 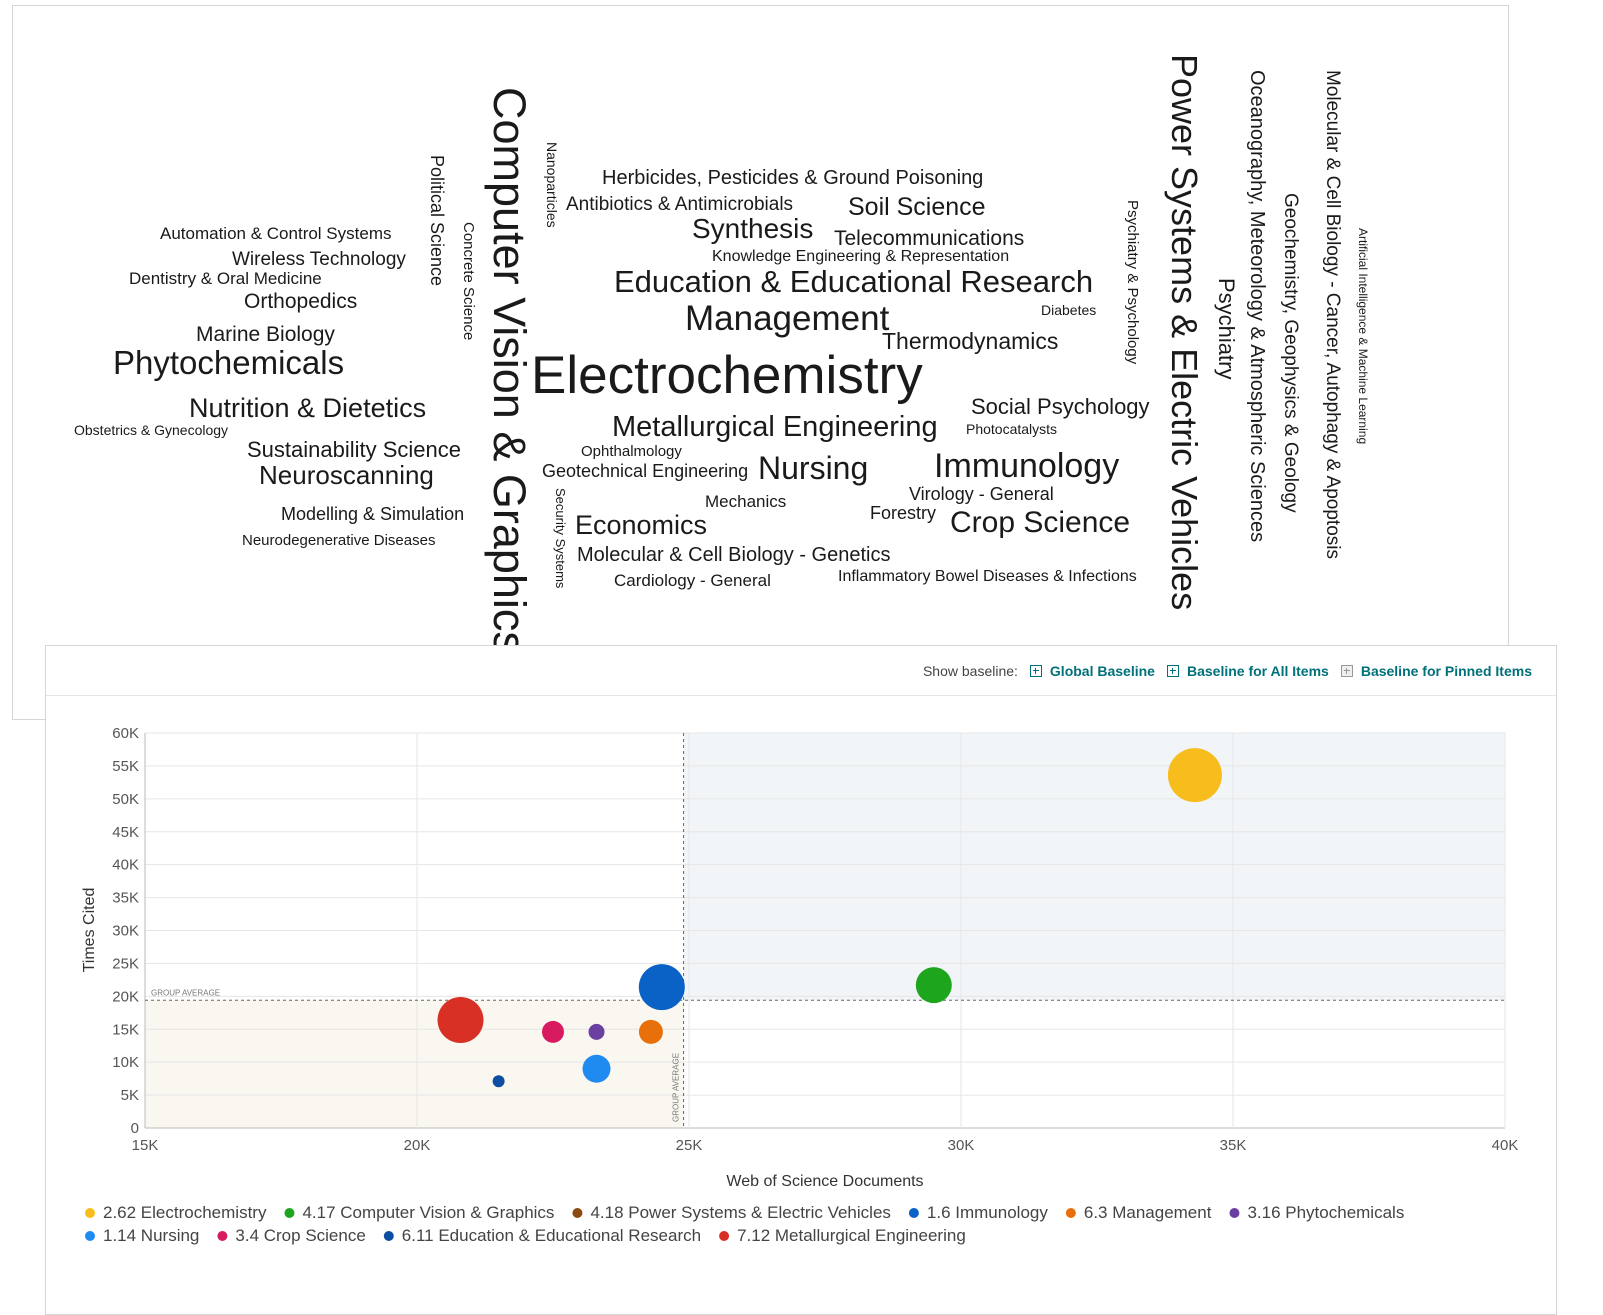 What do you see at coordinates (676, 1087) in the screenshot?
I see `average-label: GROUP AVERAGE` at bounding box center [676, 1087].